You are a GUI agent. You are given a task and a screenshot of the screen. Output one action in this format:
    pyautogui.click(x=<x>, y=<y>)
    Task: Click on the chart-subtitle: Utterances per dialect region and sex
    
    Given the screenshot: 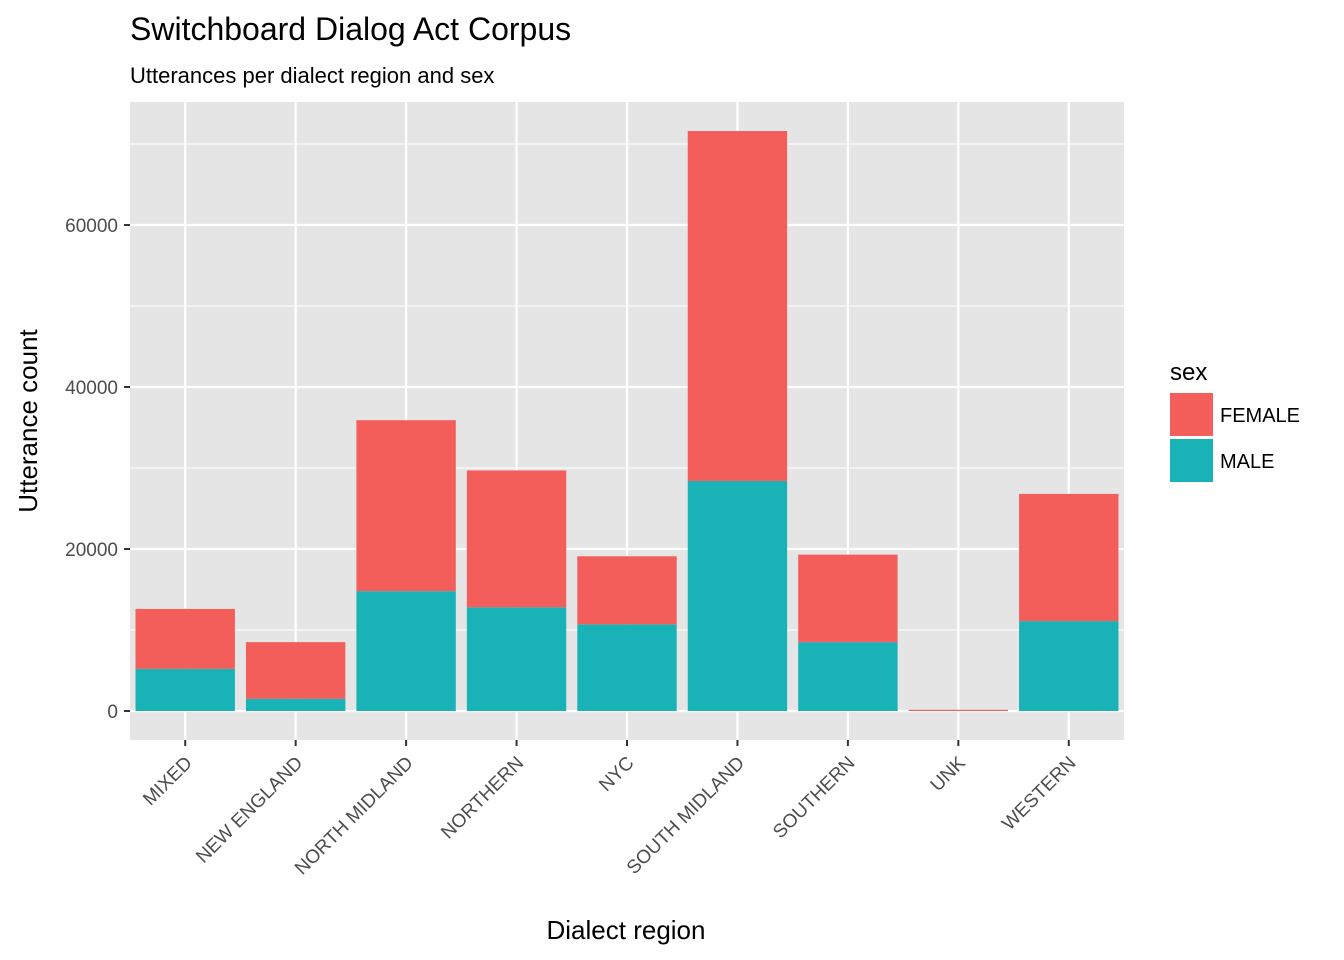 What is the action you would take?
    pyautogui.click(x=312, y=75)
    